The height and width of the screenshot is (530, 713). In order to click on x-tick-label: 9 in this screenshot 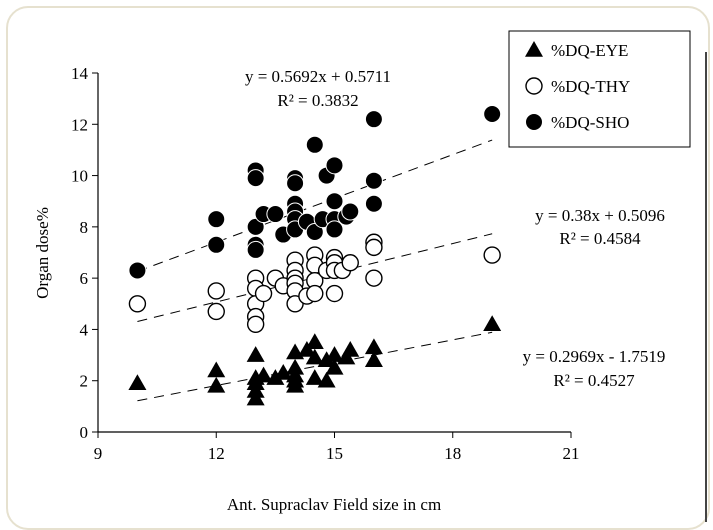, I will do `click(98, 453)`.